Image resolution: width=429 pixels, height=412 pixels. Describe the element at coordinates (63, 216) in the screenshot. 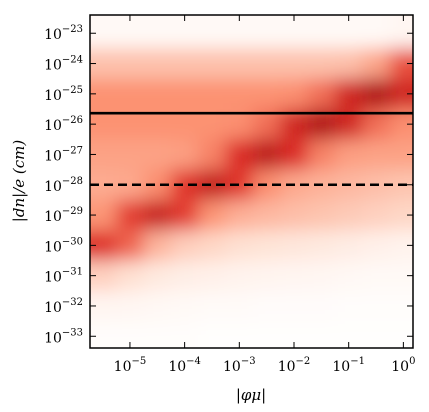

I see `y-tick-label: 10−29` at that location.